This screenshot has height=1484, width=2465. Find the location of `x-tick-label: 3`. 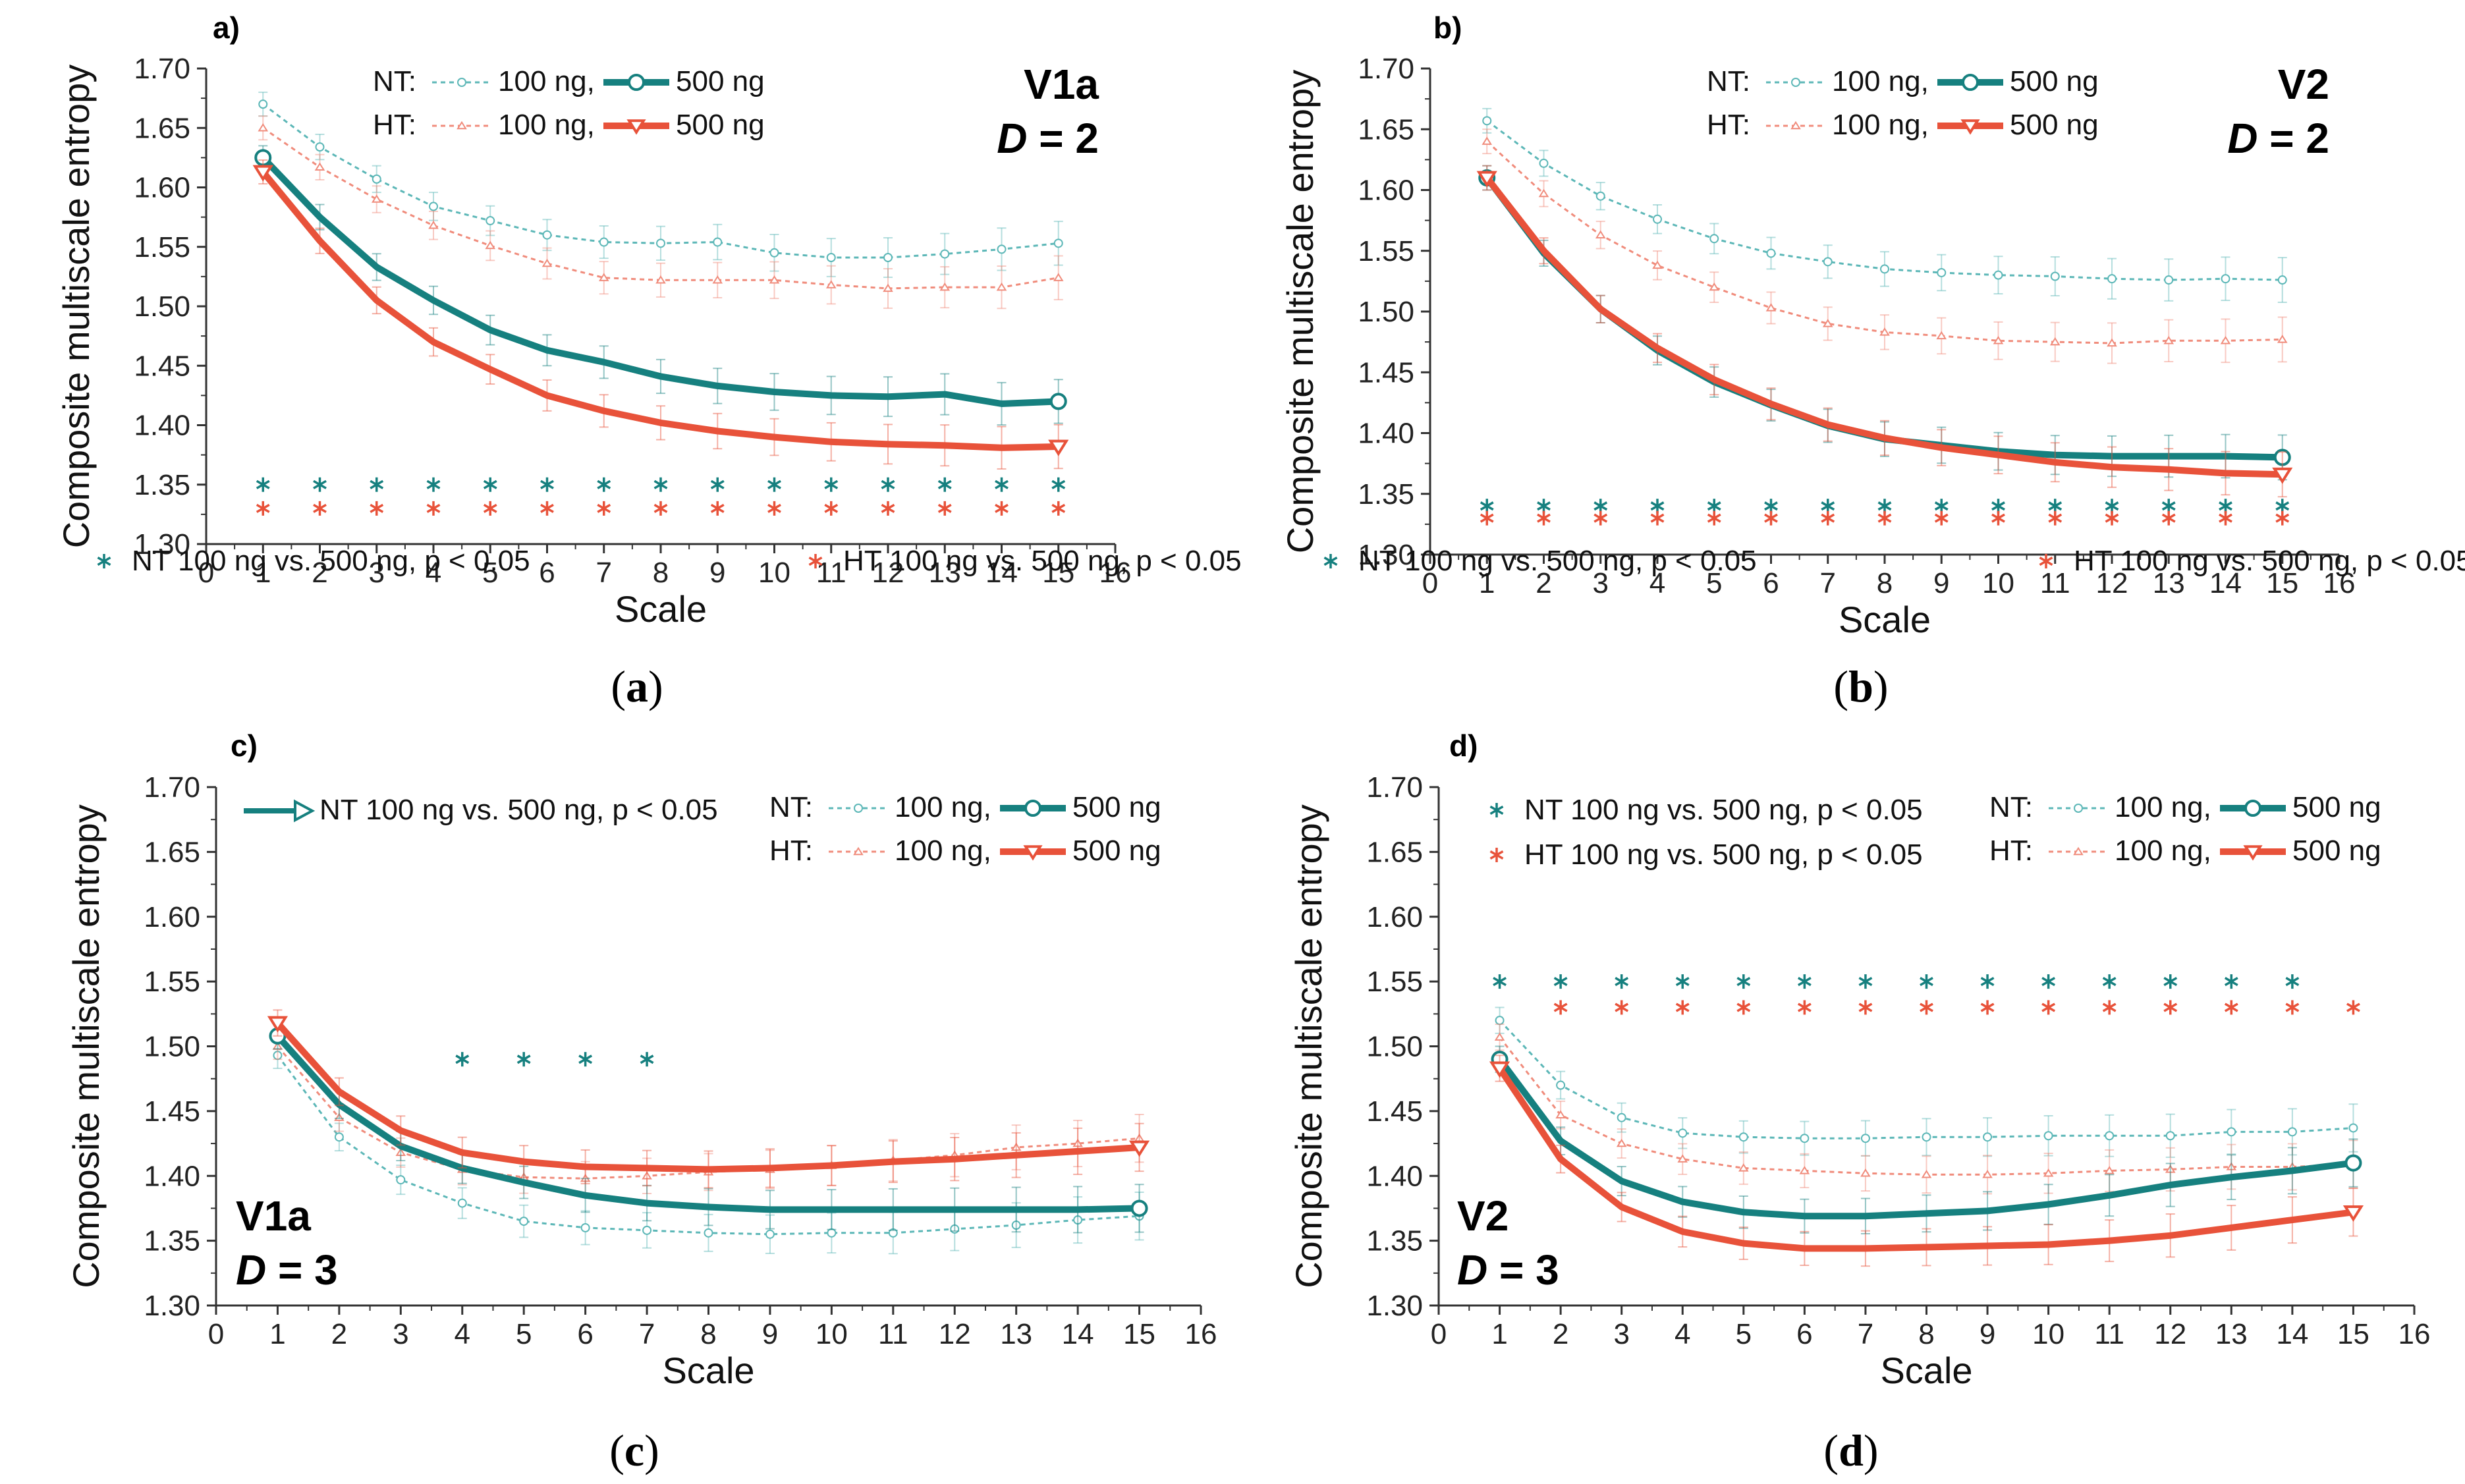

x-tick-label: 3 is located at coordinates (1601, 583).